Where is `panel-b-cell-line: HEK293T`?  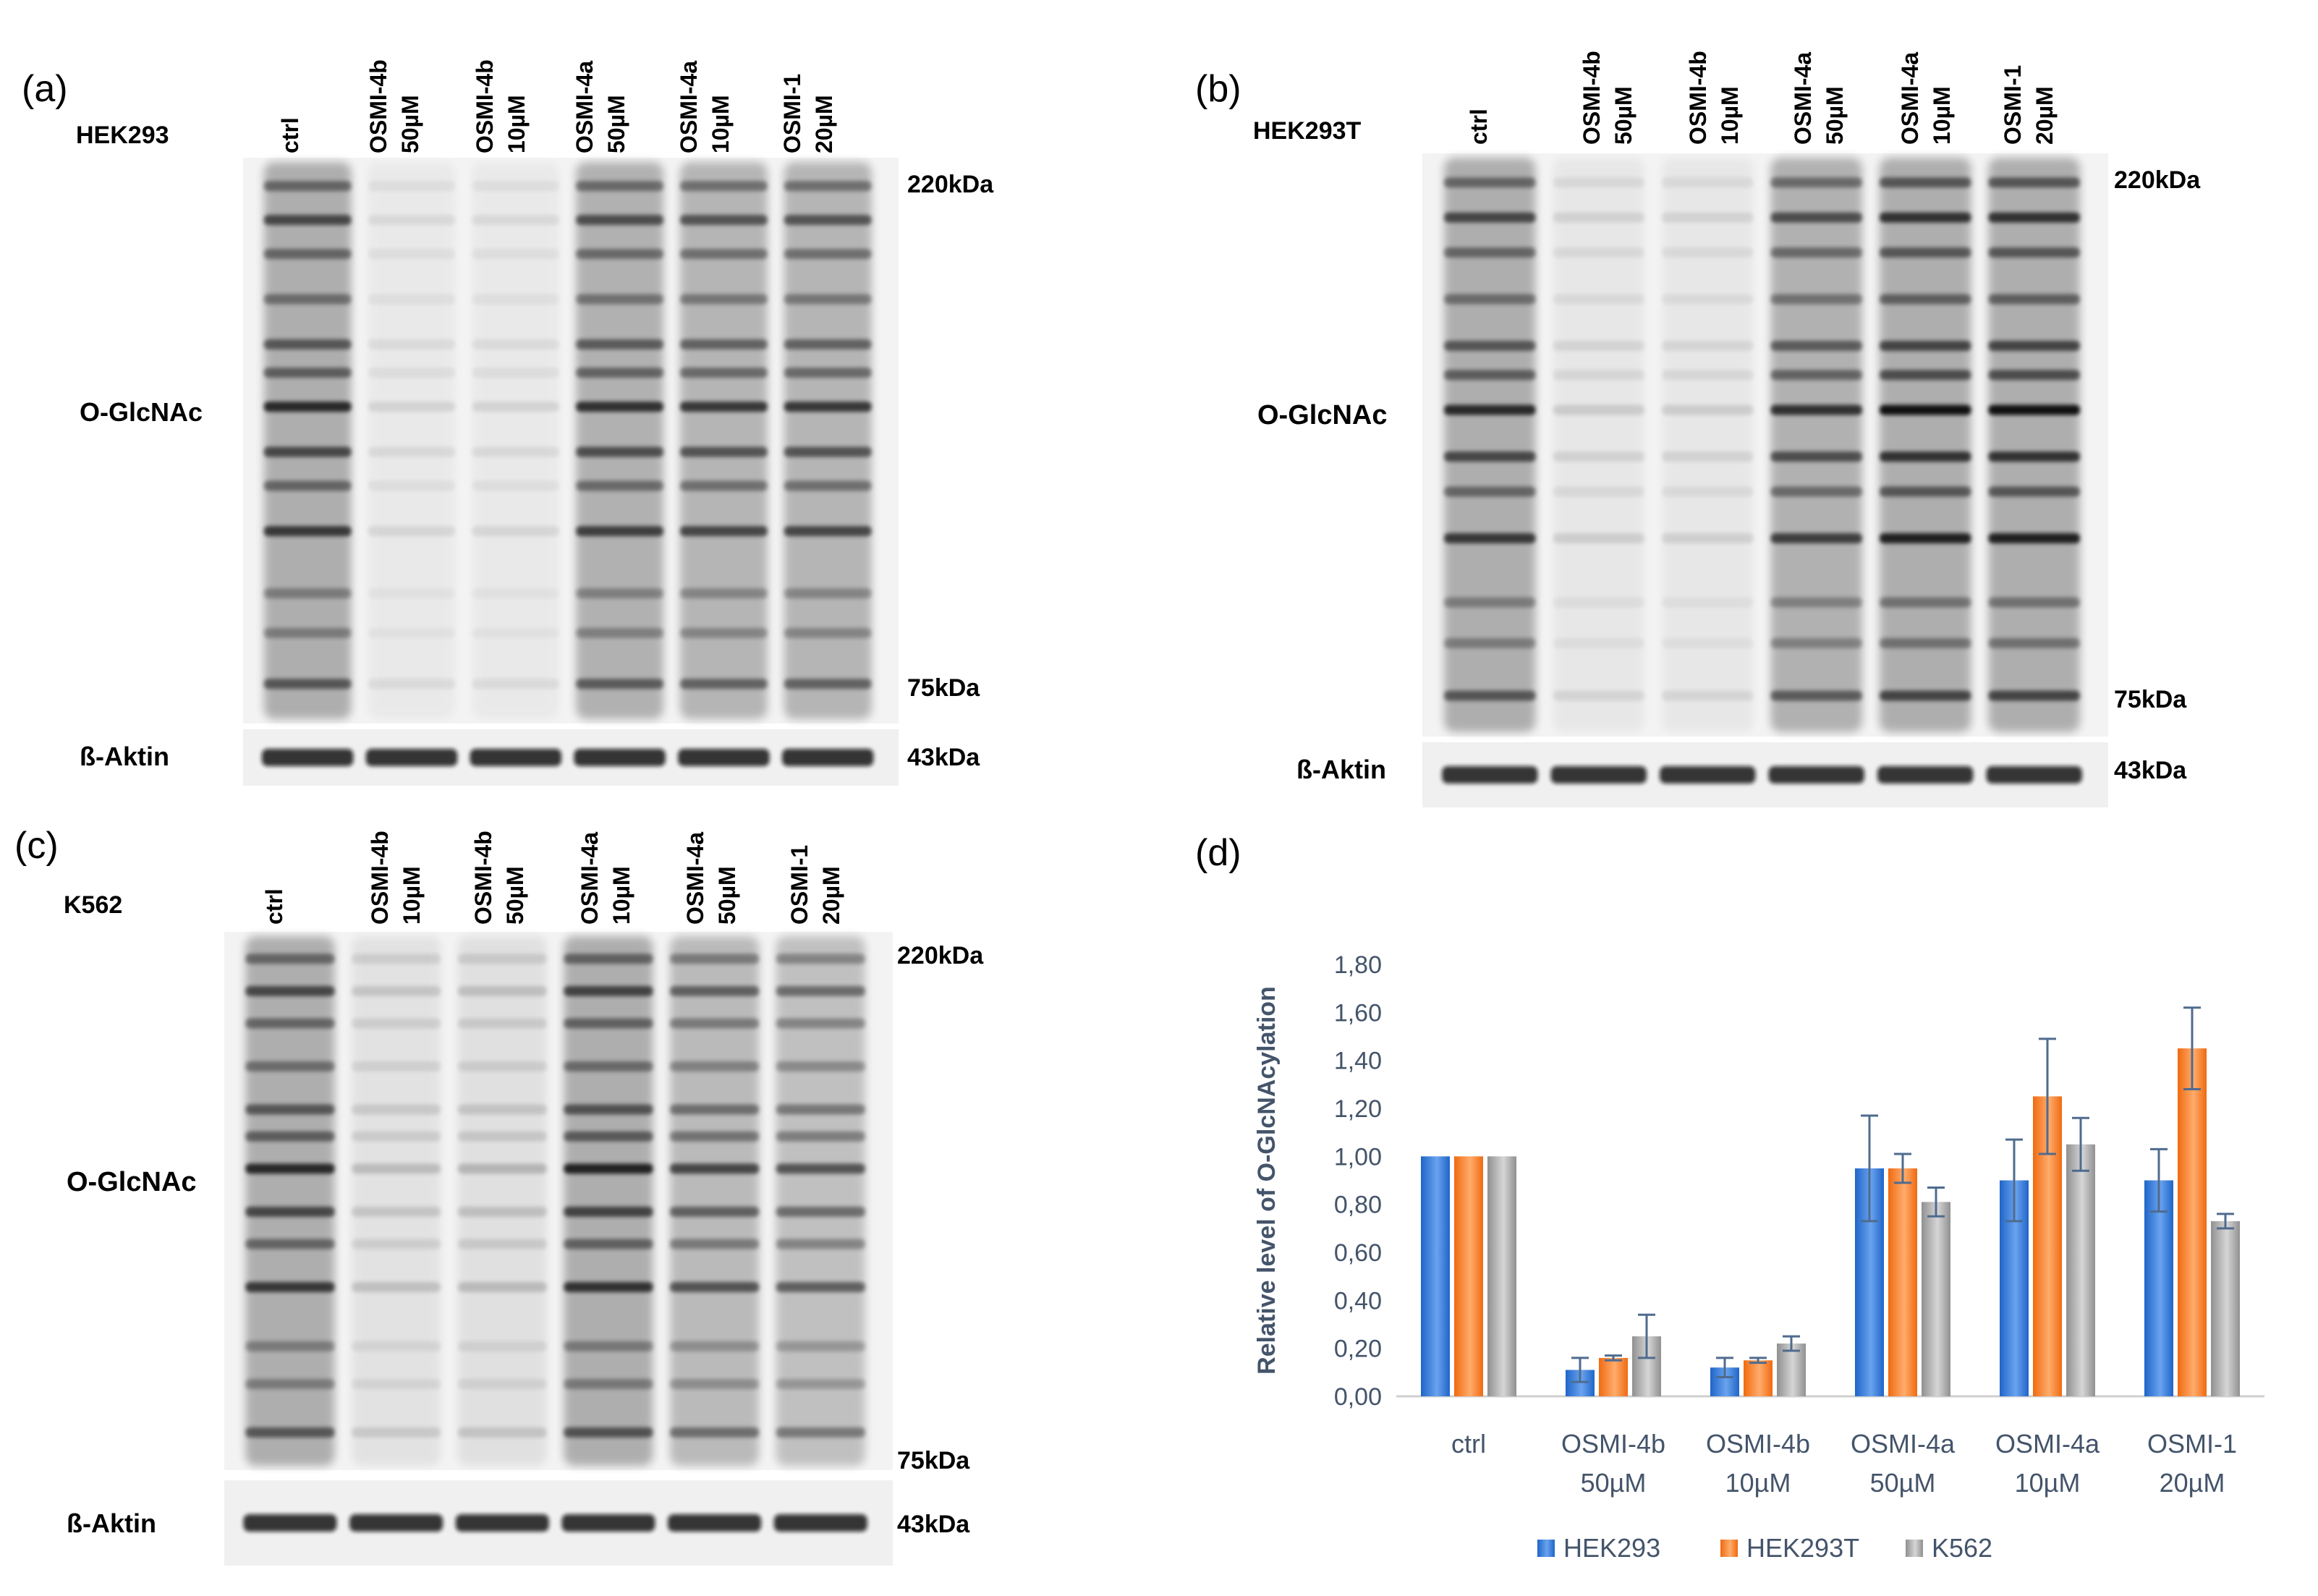
panel-b-cell-line: HEK293T is located at coordinates (1307, 131).